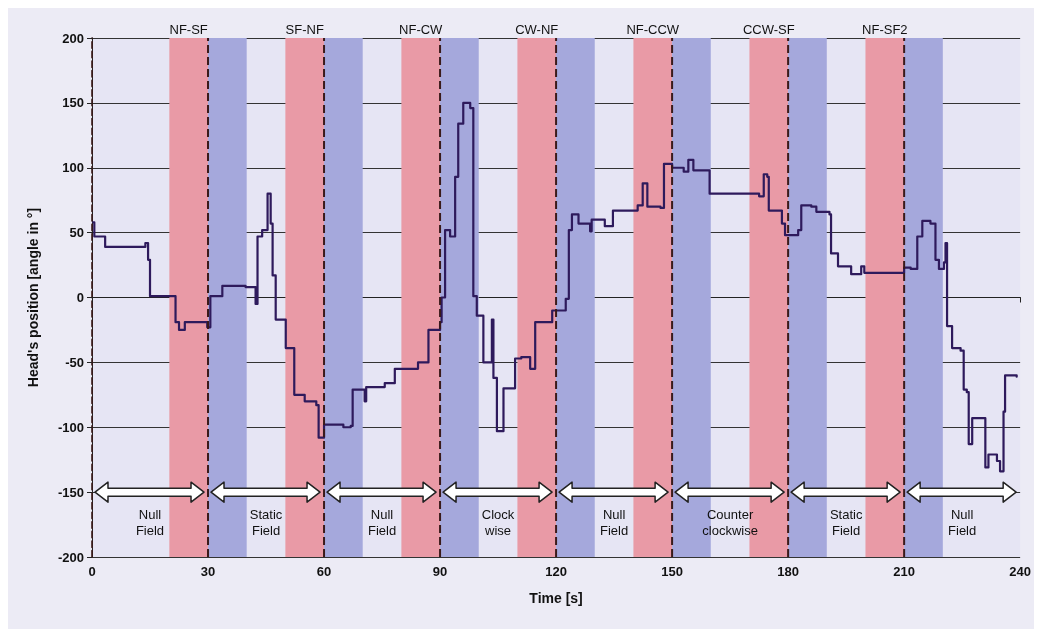  What do you see at coordinates (421, 29) in the screenshot?
I see `band-label: NF-CW` at bounding box center [421, 29].